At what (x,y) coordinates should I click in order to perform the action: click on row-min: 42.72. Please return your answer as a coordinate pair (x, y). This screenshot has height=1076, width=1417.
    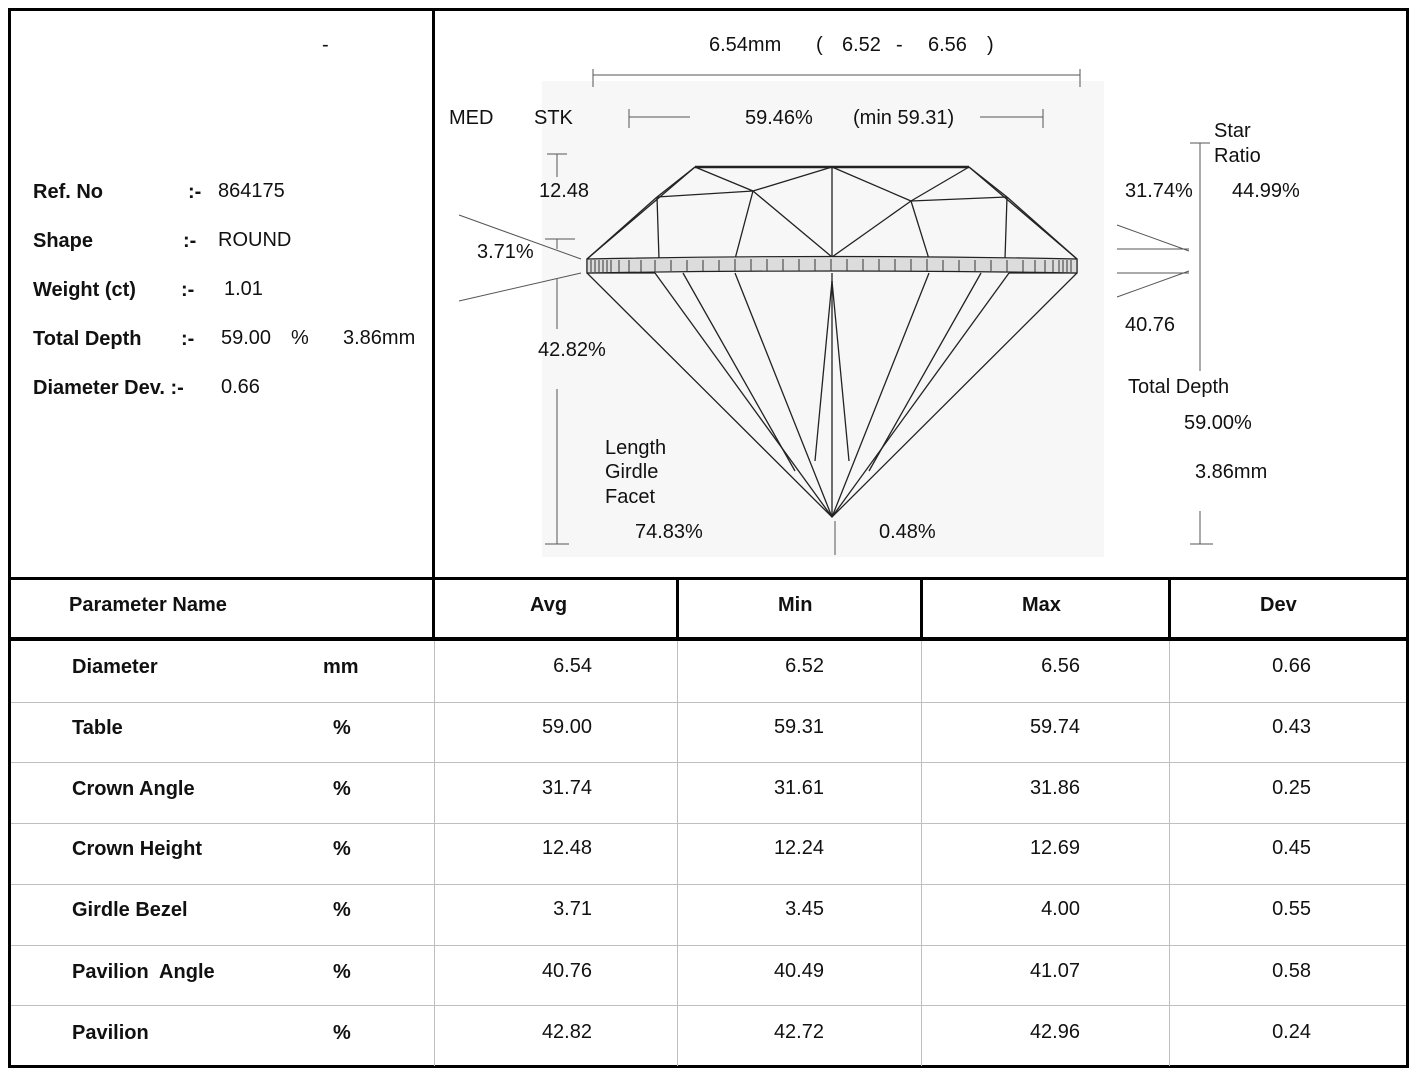
    Looking at the image, I should click on (798, 1032).